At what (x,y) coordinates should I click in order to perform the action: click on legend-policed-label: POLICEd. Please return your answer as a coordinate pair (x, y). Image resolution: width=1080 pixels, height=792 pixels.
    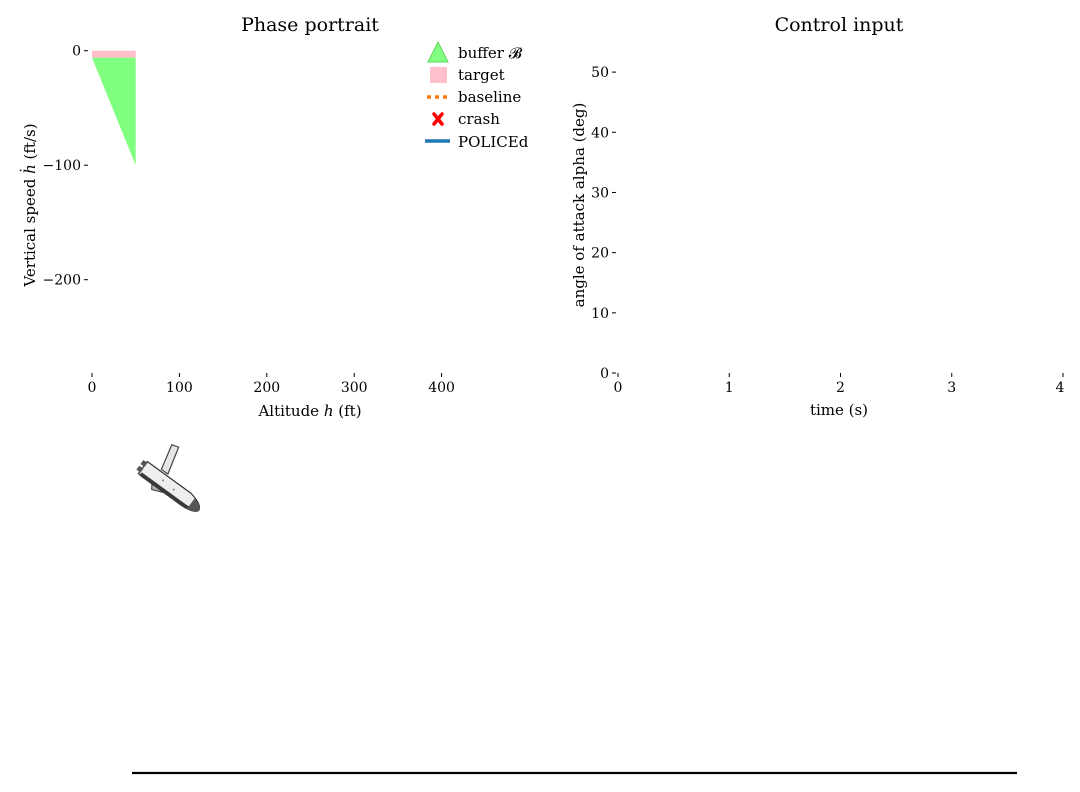
    Looking at the image, I should click on (493, 142).